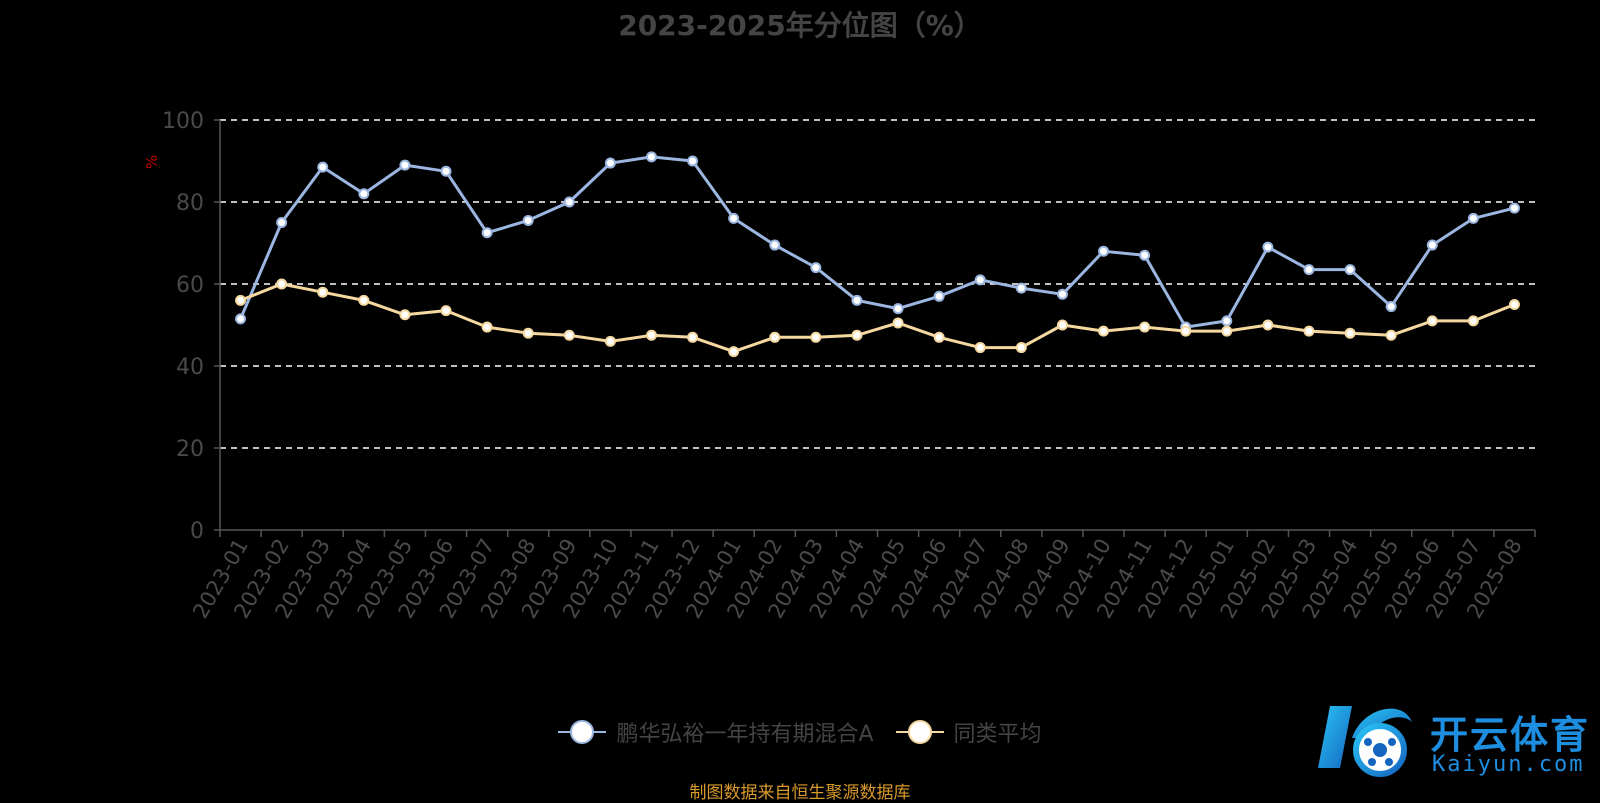 This screenshot has width=1600, height=803. What do you see at coordinates (190, 367) in the screenshot?
I see `y-tick-label: 40` at bounding box center [190, 367].